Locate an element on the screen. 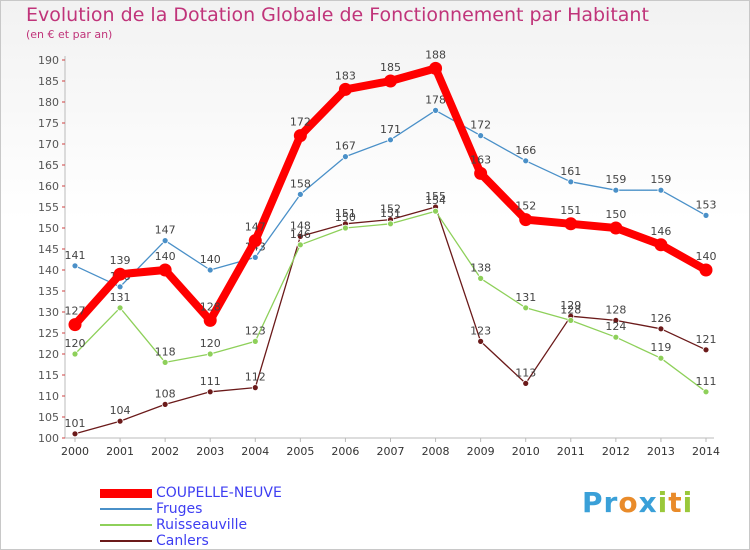  data-label: 154 is located at coordinates (435, 200).